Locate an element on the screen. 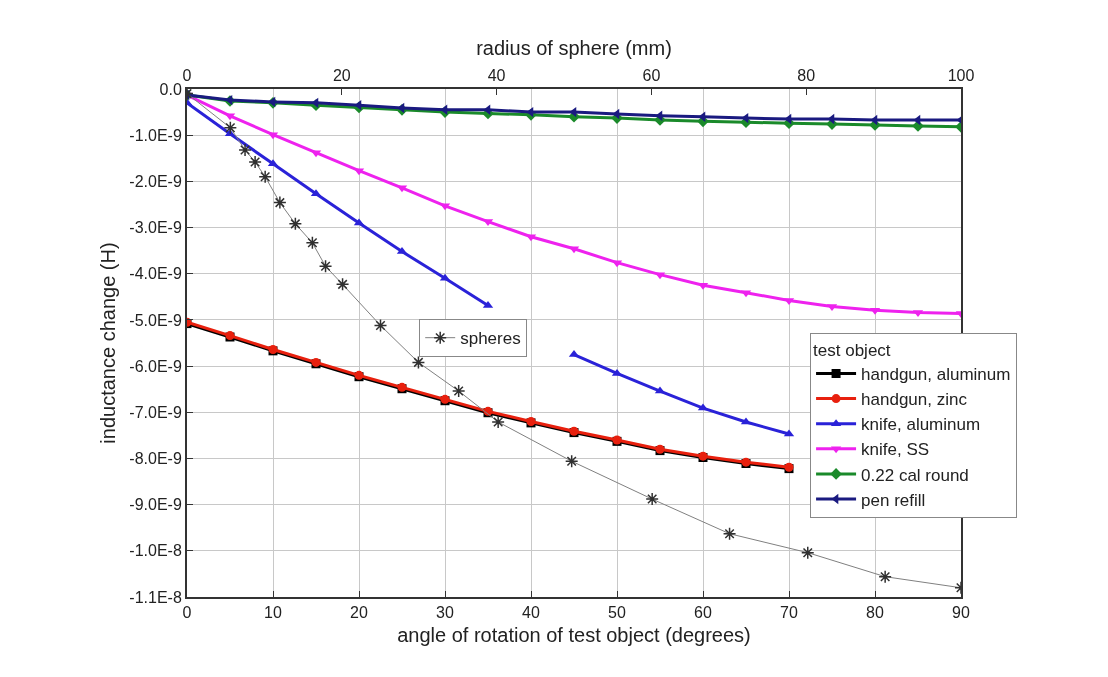 This screenshot has height=677, width=1108. legend-label: knife, SS is located at coordinates (895, 450).